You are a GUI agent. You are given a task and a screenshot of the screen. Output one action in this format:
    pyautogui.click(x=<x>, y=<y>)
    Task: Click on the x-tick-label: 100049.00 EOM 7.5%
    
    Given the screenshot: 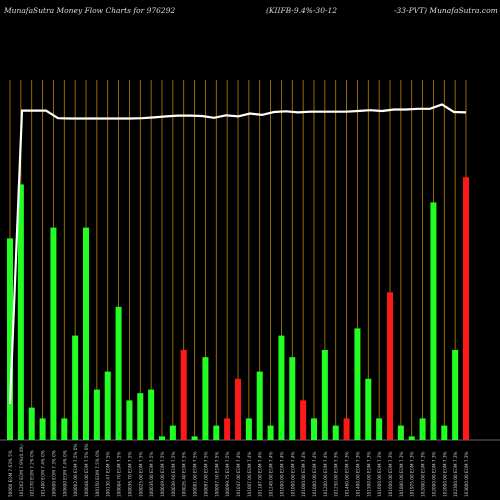 What is the action you would take?
    pyautogui.click(x=162, y=474)
    